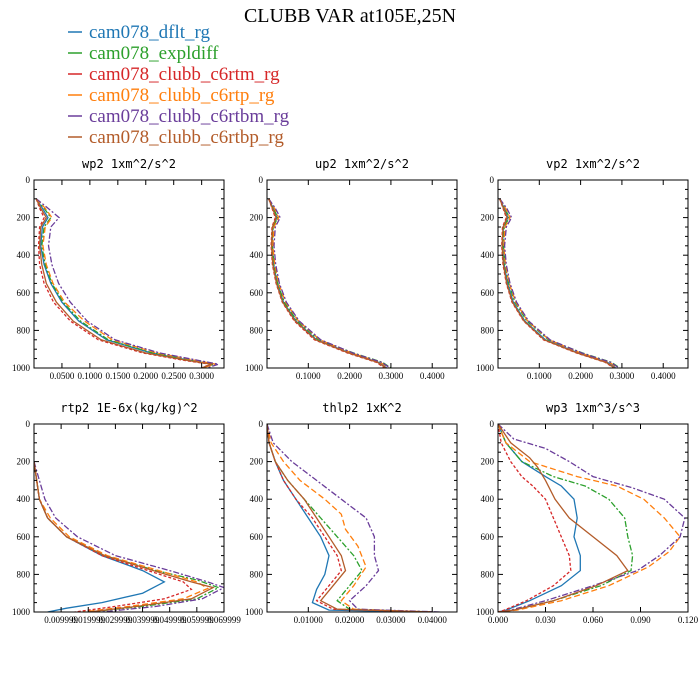  What do you see at coordinates (189, 116) in the screenshot?
I see `legend-entry: cam078_clubb_c6rtbm_rg` at bounding box center [189, 116].